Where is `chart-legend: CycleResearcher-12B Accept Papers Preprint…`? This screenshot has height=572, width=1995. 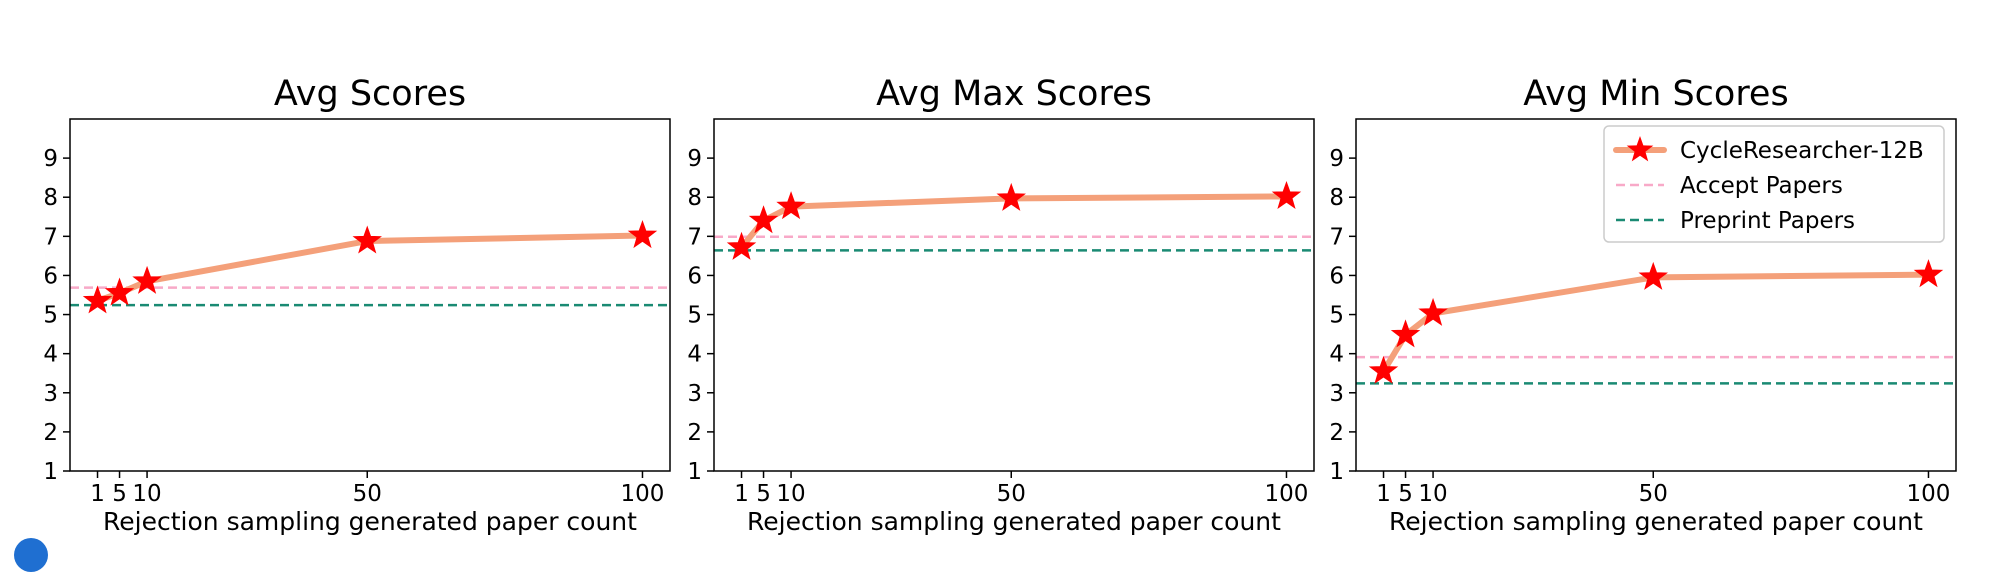 chart-legend: CycleResearcher-12B Accept Papers Preprint… is located at coordinates (1774, 184).